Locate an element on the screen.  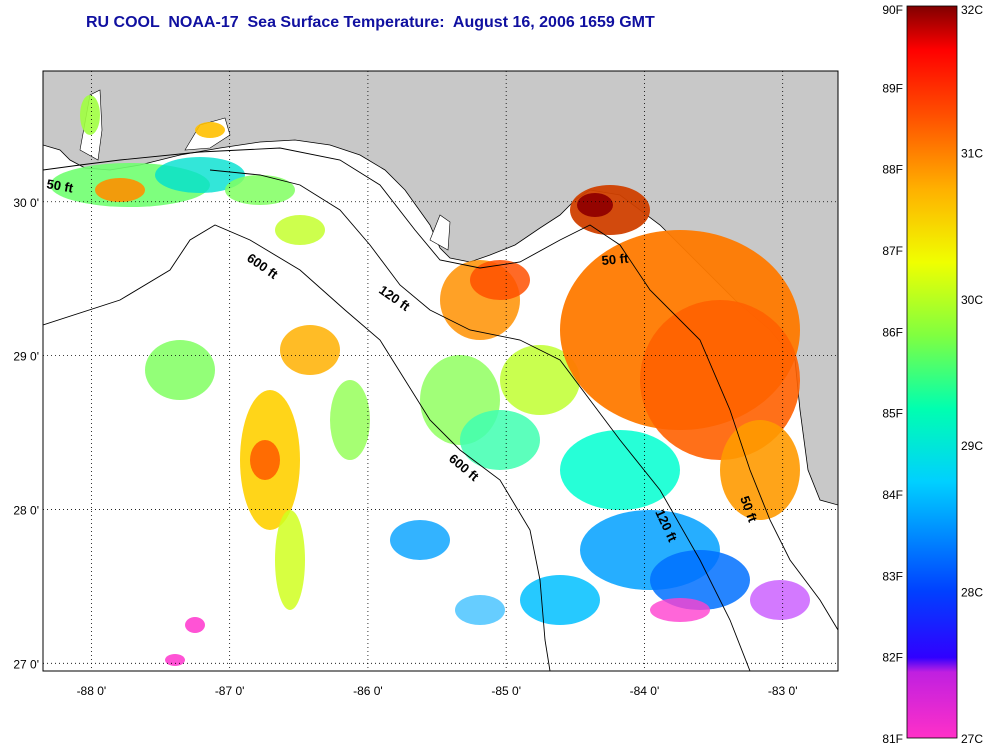
lon-tick-label: -85 0' is located at coordinates (506, 691).